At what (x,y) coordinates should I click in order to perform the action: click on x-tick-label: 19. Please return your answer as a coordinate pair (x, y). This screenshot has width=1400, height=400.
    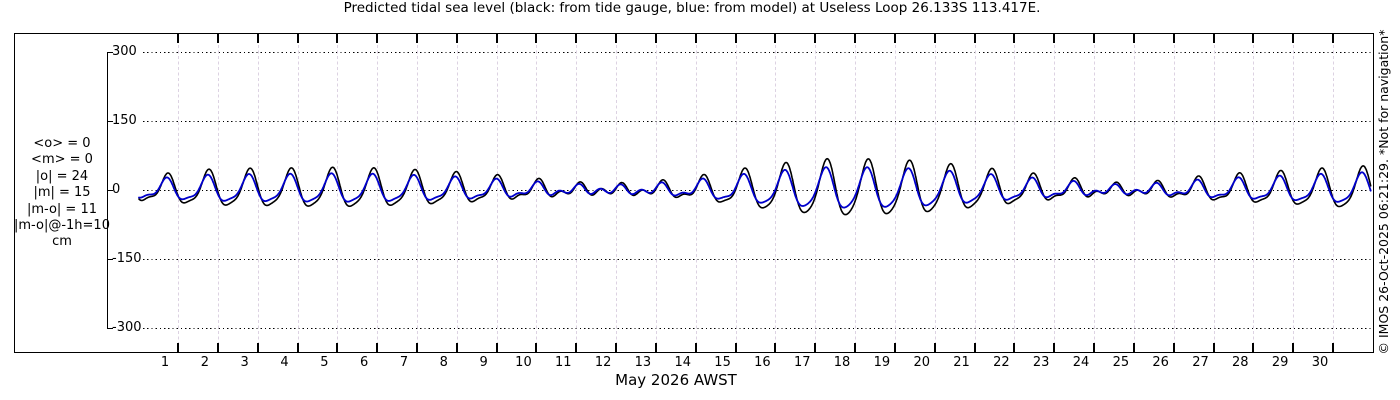
    Looking at the image, I should click on (882, 362).